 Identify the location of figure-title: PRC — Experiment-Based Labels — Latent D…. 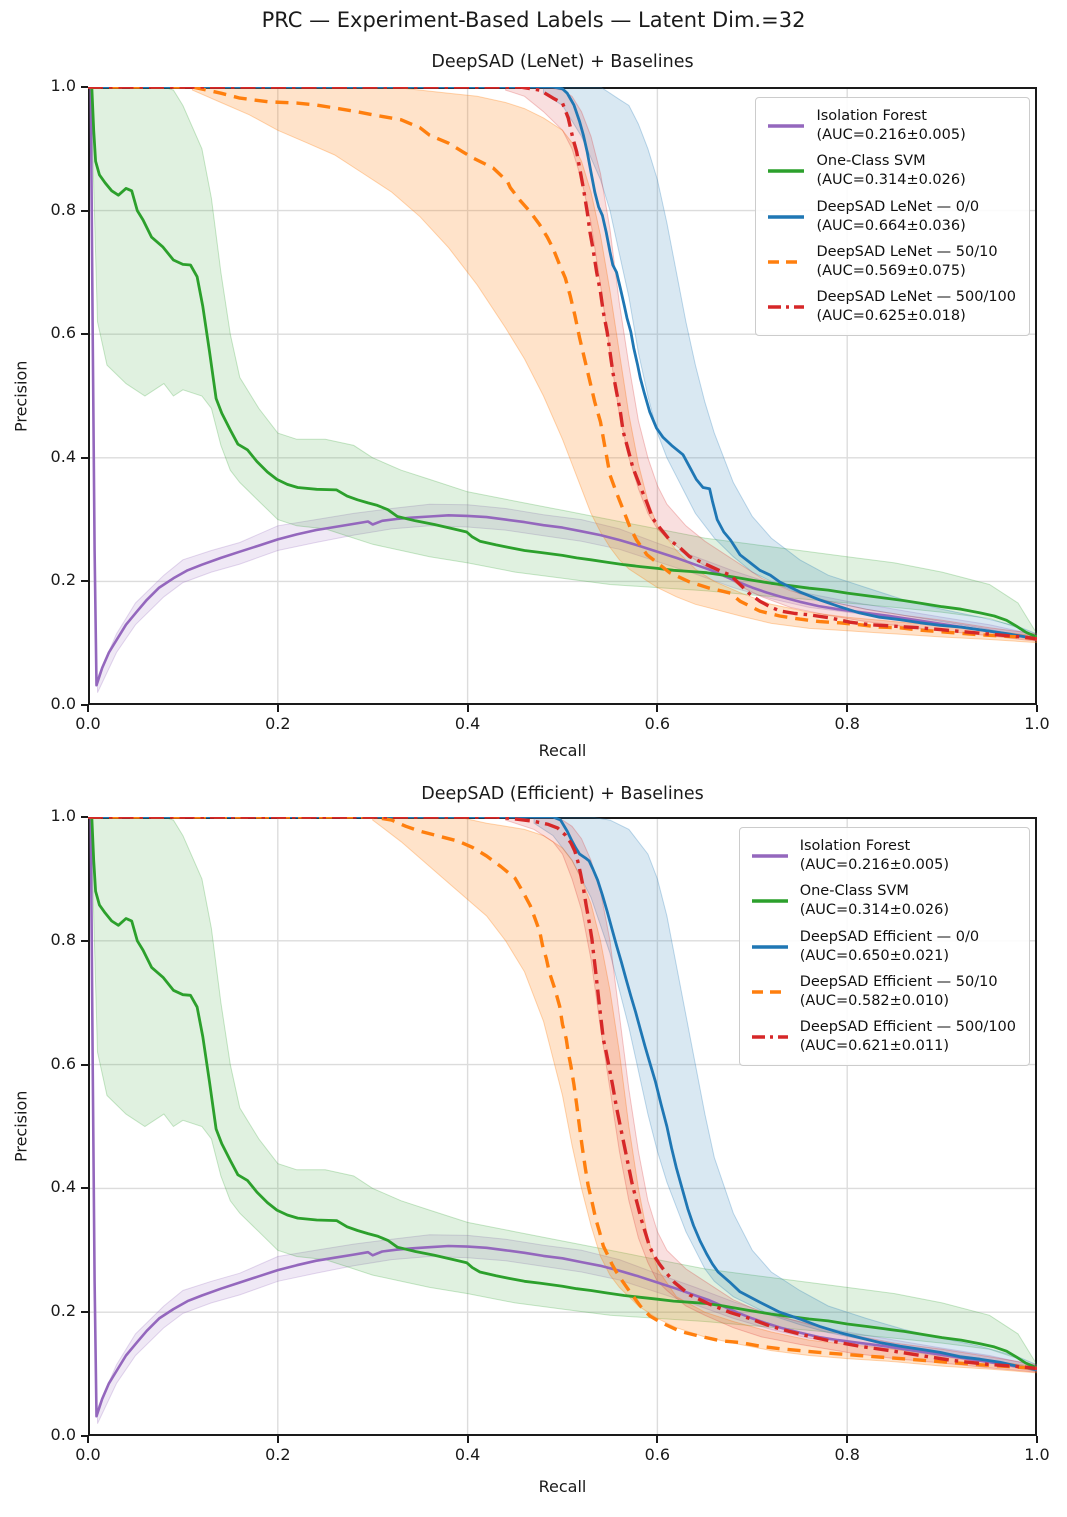
(533, 20).